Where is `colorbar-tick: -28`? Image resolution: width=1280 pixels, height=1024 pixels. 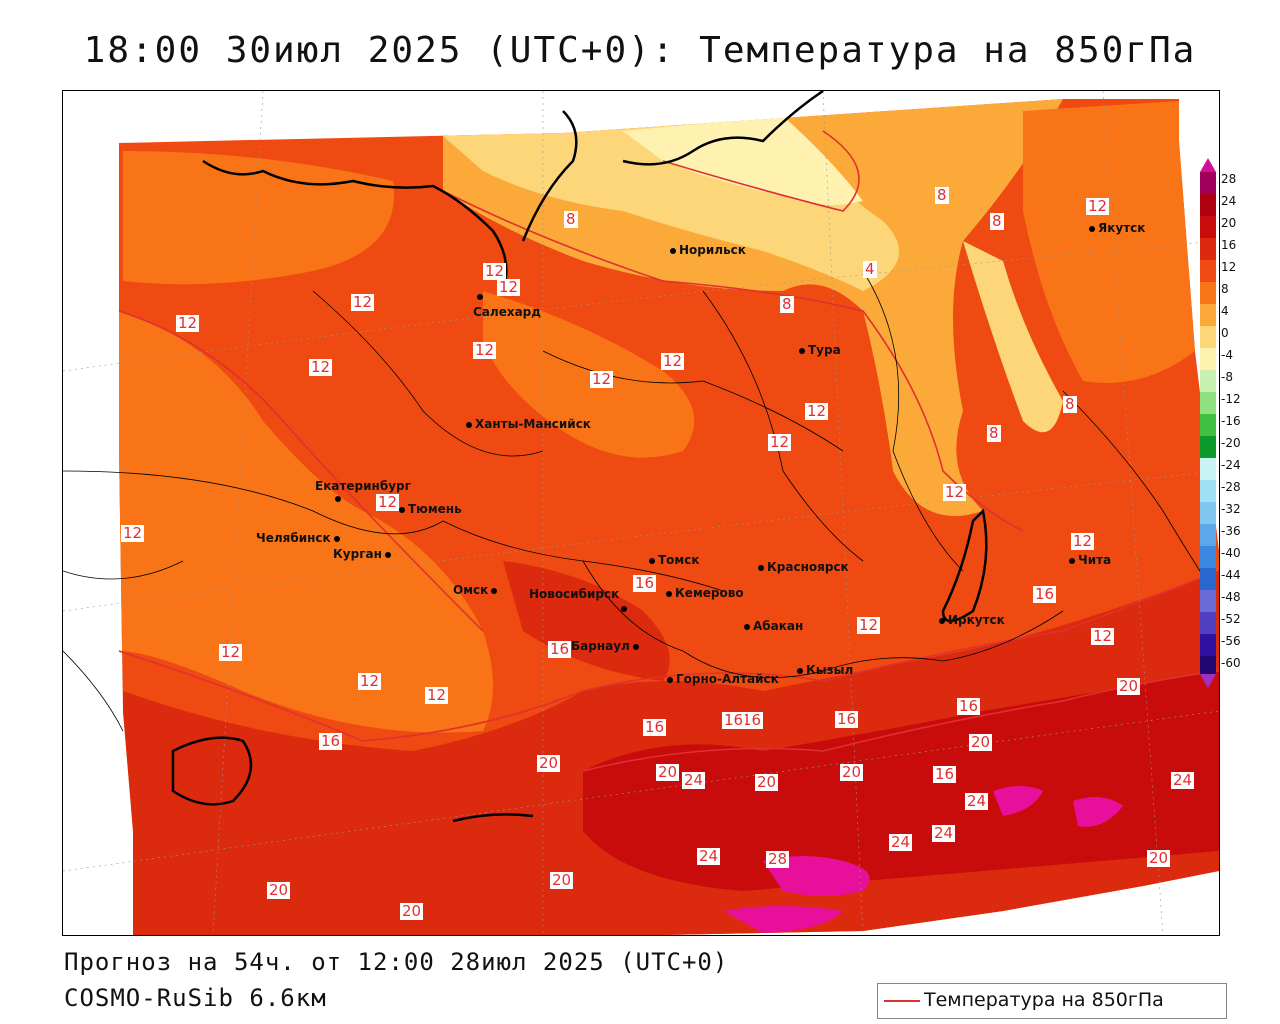
colorbar-tick: -28 is located at coordinates (1231, 487).